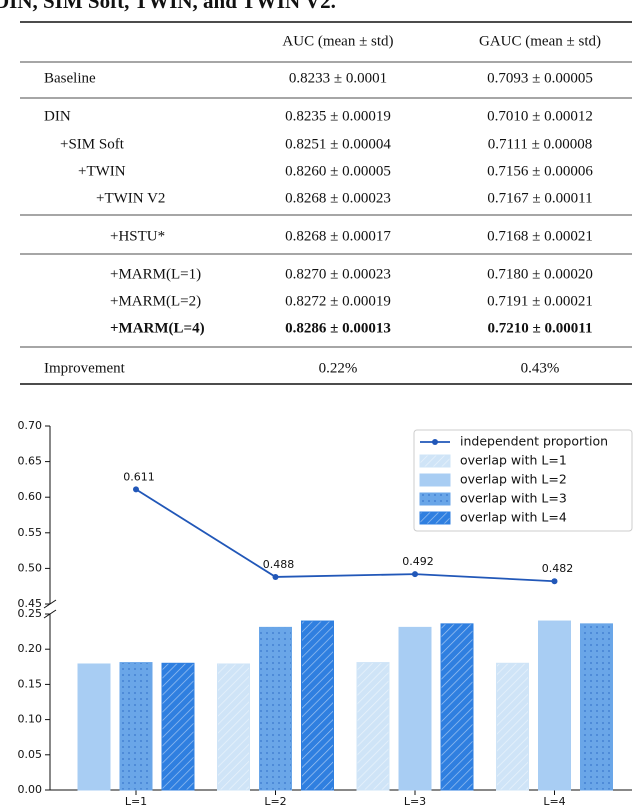 The height and width of the screenshot is (808, 640). I want to click on cell: 0.8272 ± 0.00019, so click(338, 301).